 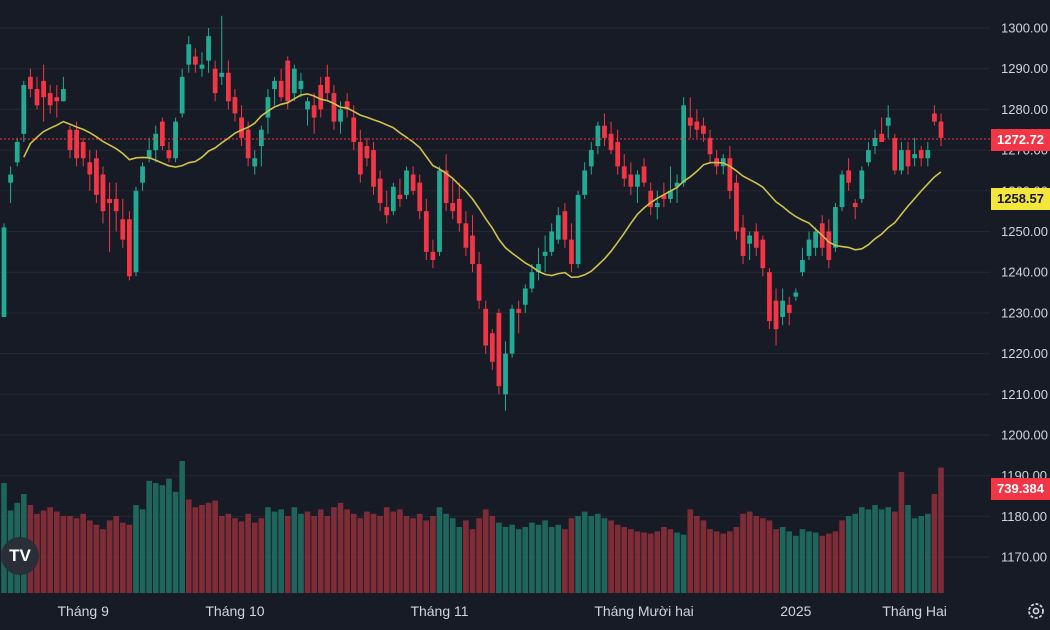 I want to click on gear-icon, so click(x=1036, y=611).